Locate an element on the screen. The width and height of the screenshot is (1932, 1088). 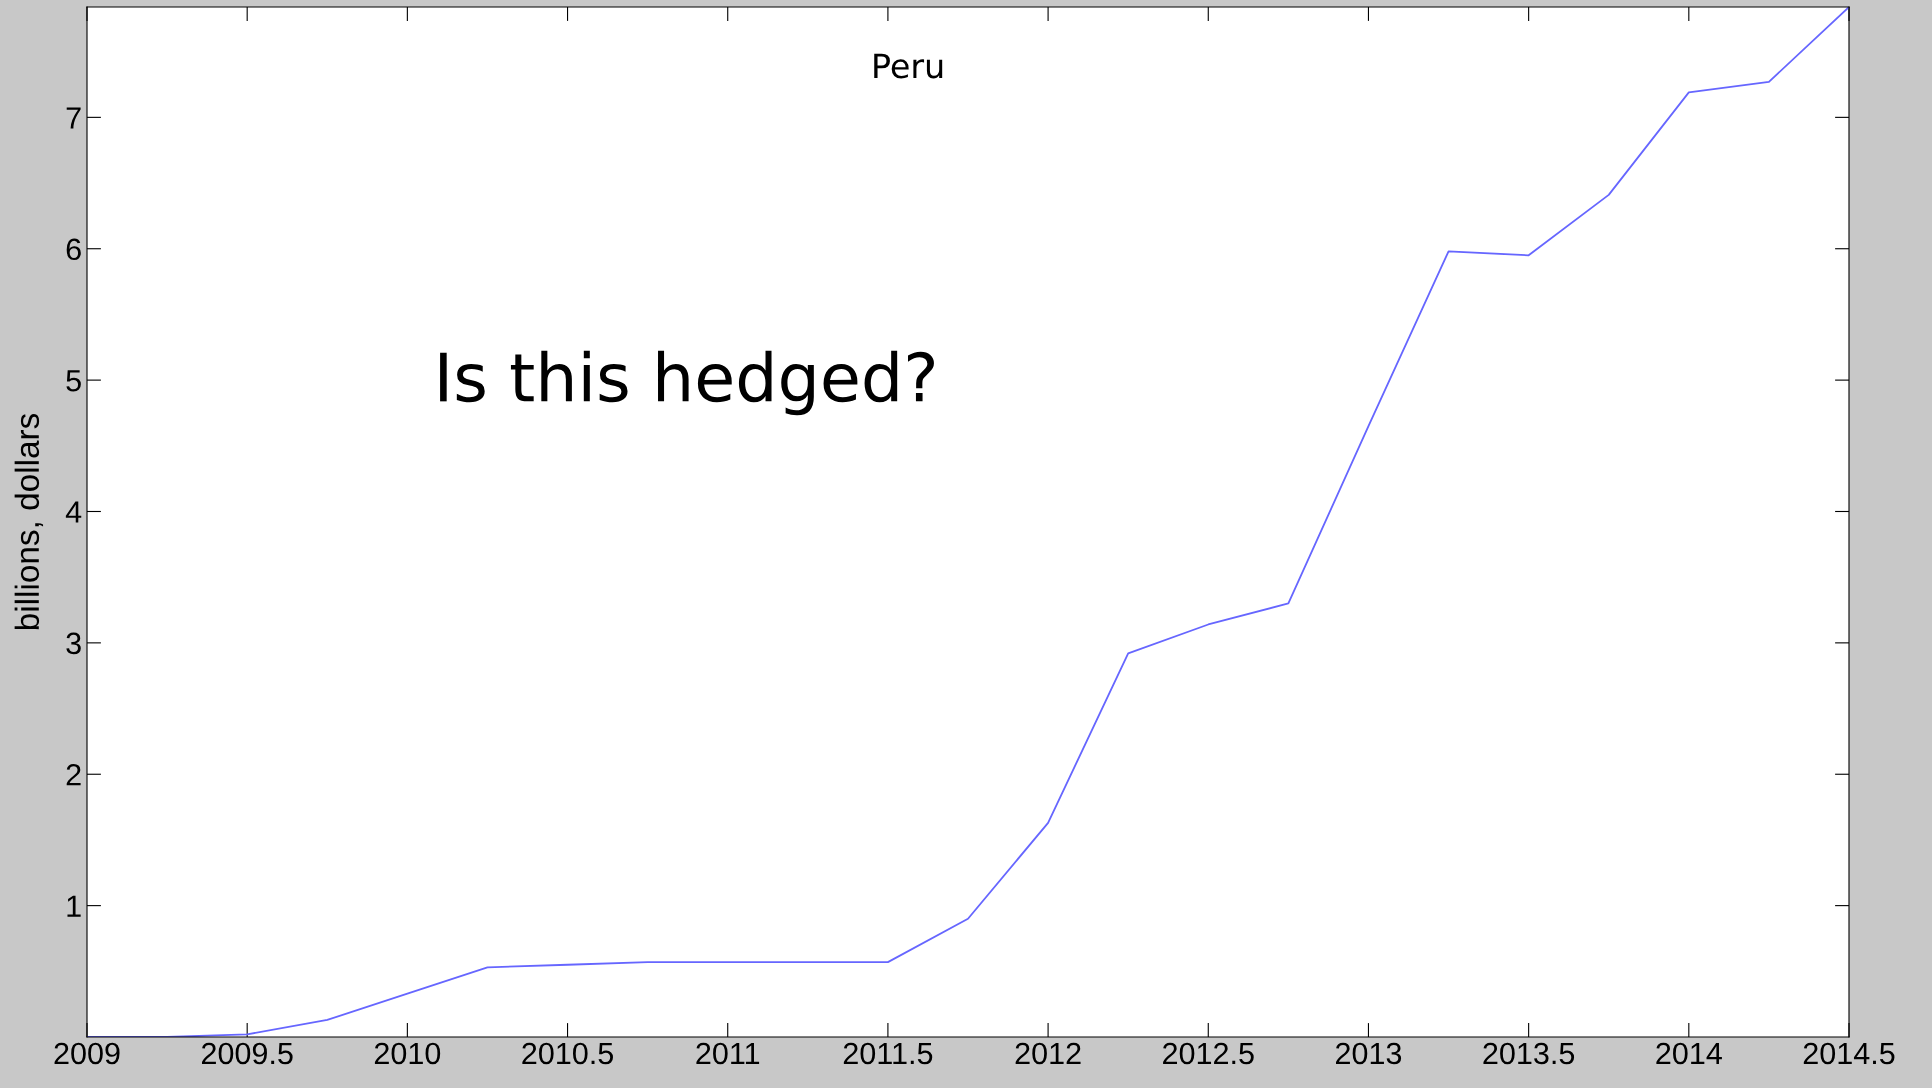
x-tick-label: 2012 is located at coordinates (1048, 1053).